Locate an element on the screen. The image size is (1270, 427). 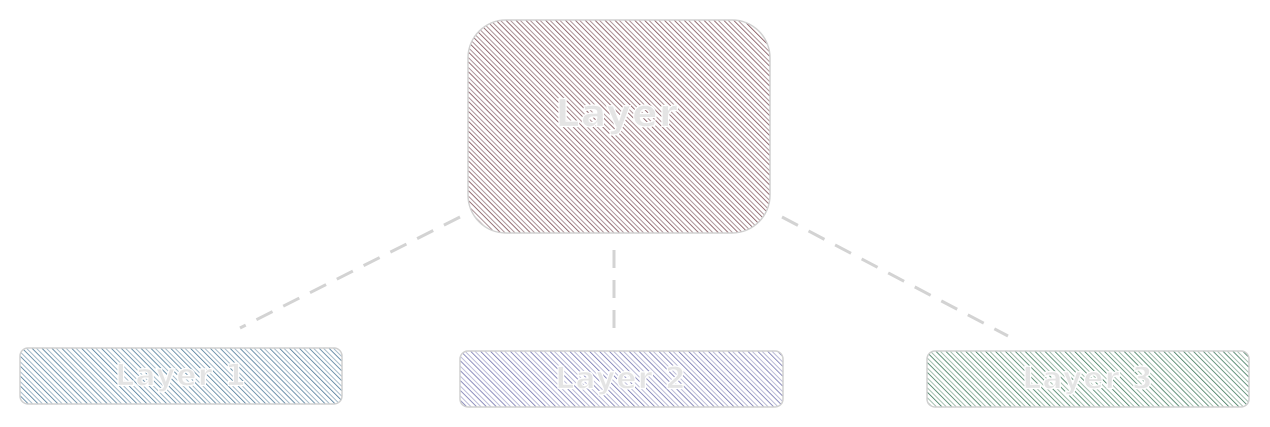
child-node-layer-2-label: Layer 2 is located at coordinates (620, 379).